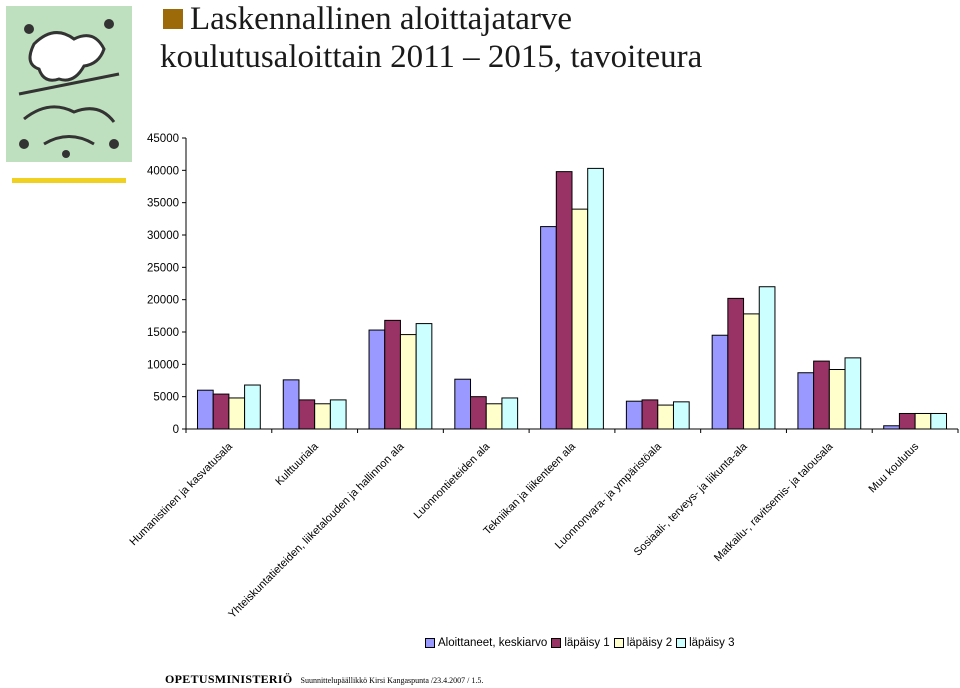  Describe the element at coordinates (166, 398) in the screenshot. I see `y-tick-label: 5000` at that location.